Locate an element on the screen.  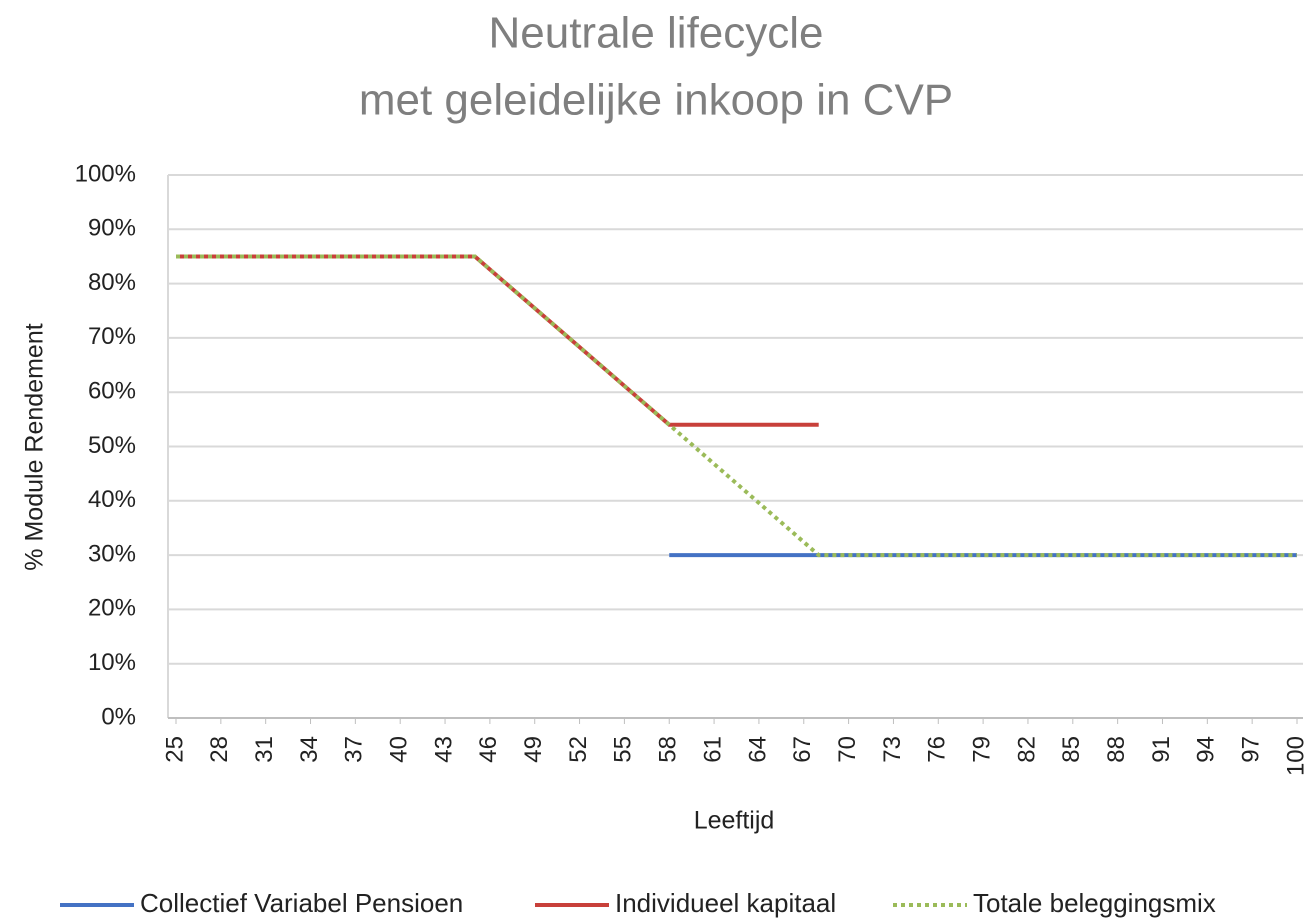
y-tick-label: 0% is located at coordinates (118, 716).